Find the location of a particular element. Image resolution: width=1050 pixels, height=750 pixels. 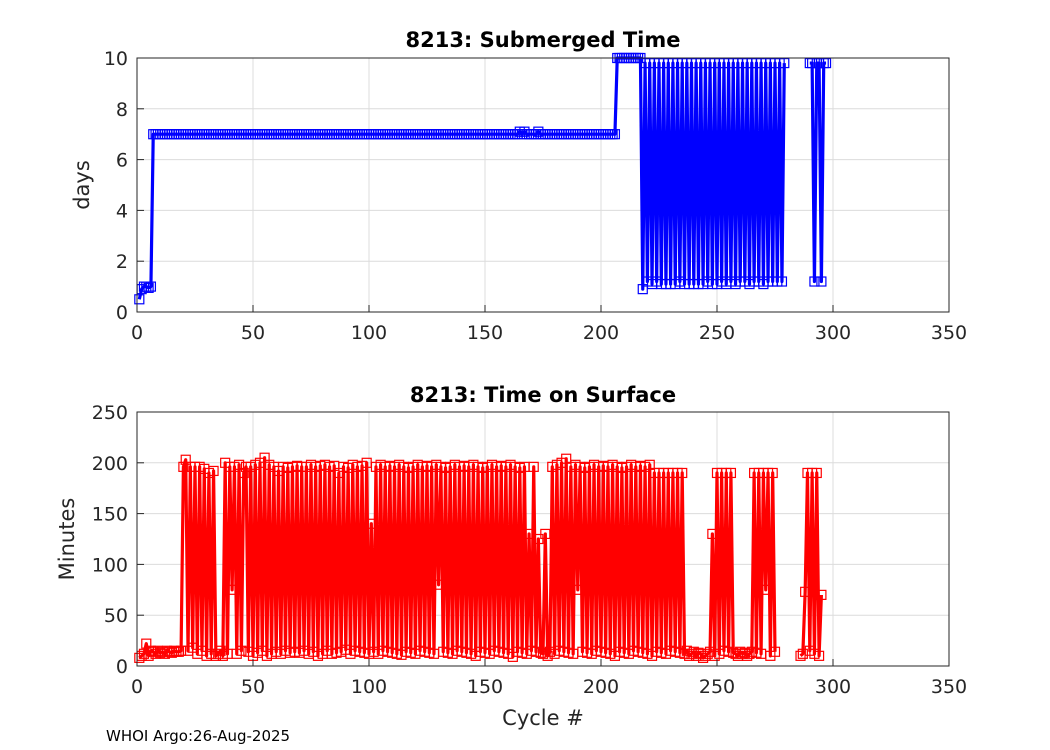

y-tick-label: 10 is located at coordinates (116, 59).